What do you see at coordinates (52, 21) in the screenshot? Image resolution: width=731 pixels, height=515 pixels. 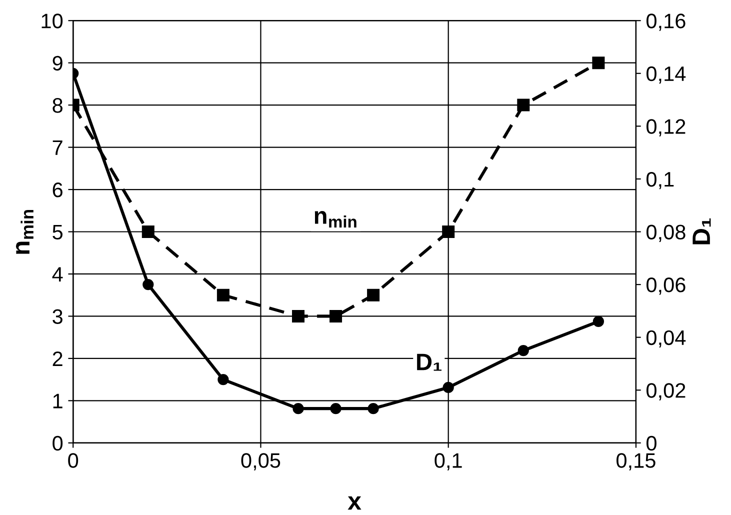 I see `y-tick-label: 10` at bounding box center [52, 21].